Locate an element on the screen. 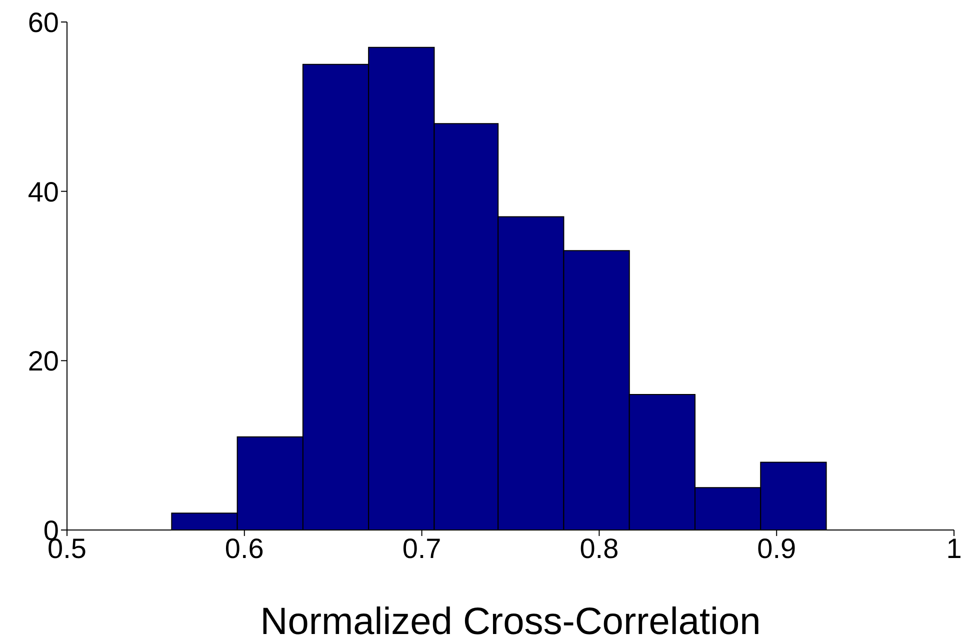 The image size is (966, 643). x-tick-label: 1 is located at coordinates (954, 548).